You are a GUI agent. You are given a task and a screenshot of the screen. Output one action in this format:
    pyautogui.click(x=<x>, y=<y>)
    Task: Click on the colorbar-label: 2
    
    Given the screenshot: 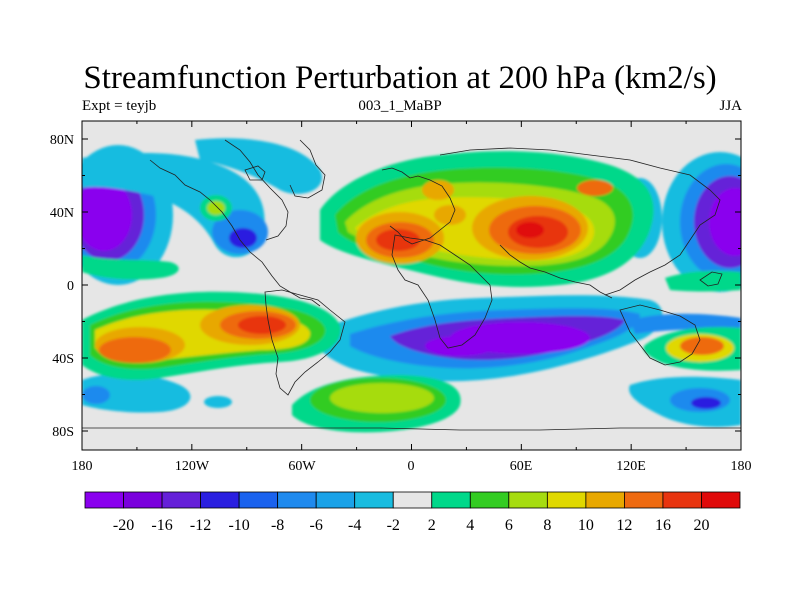 What is the action you would take?
    pyautogui.click(x=432, y=525)
    